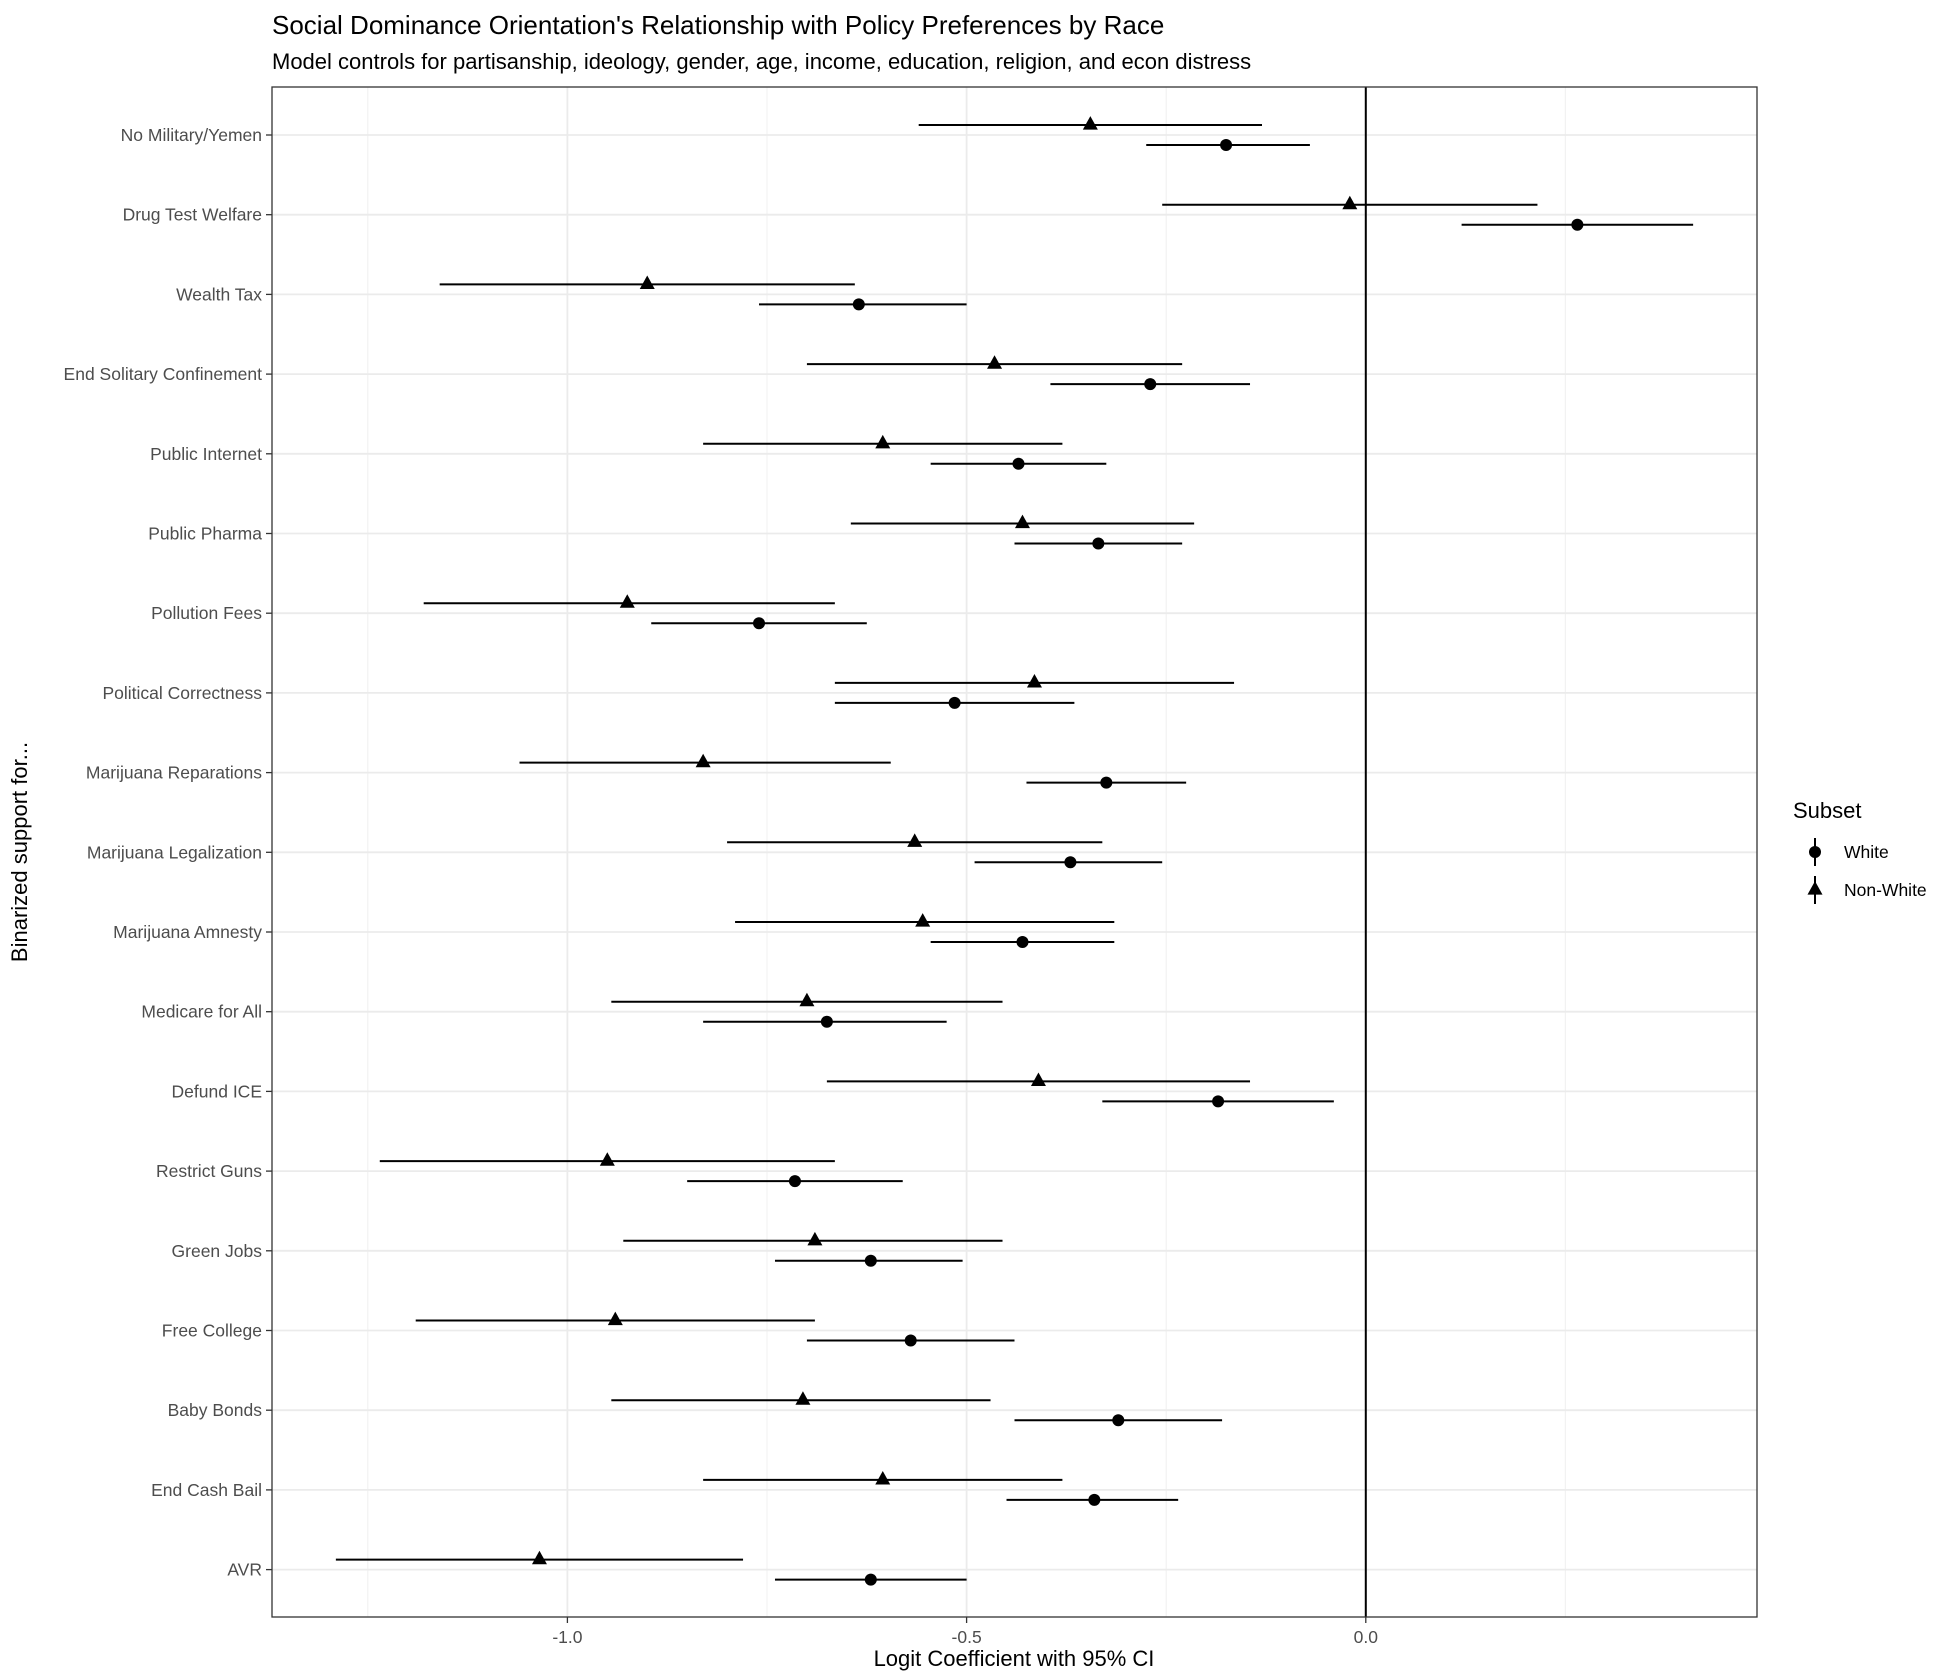 The image size is (1952, 1674). Describe the element at coordinates (244, 1570) in the screenshot. I see `y-tick-label: AVR` at that location.